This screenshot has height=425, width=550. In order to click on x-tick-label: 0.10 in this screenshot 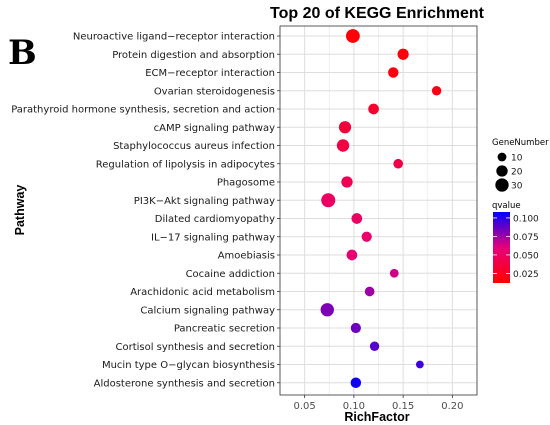, I will do `click(354, 406)`.